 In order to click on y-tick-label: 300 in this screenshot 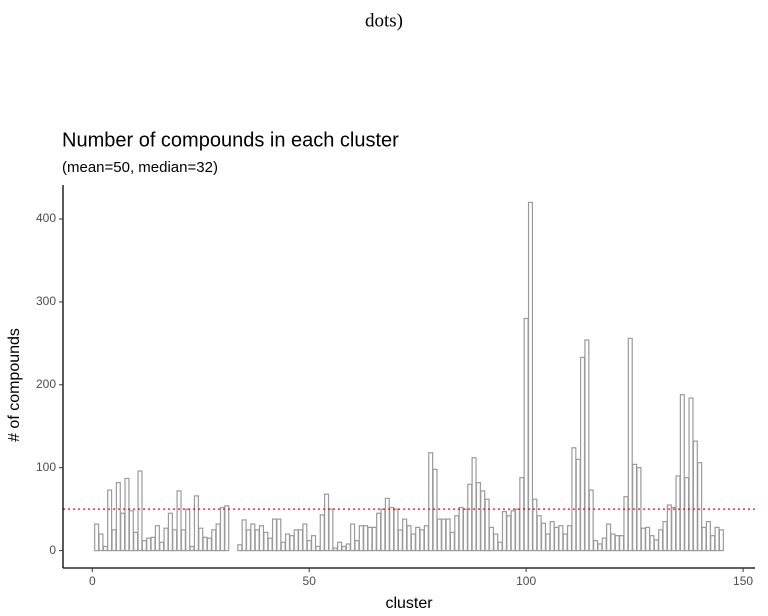, I will do `click(46, 301)`.